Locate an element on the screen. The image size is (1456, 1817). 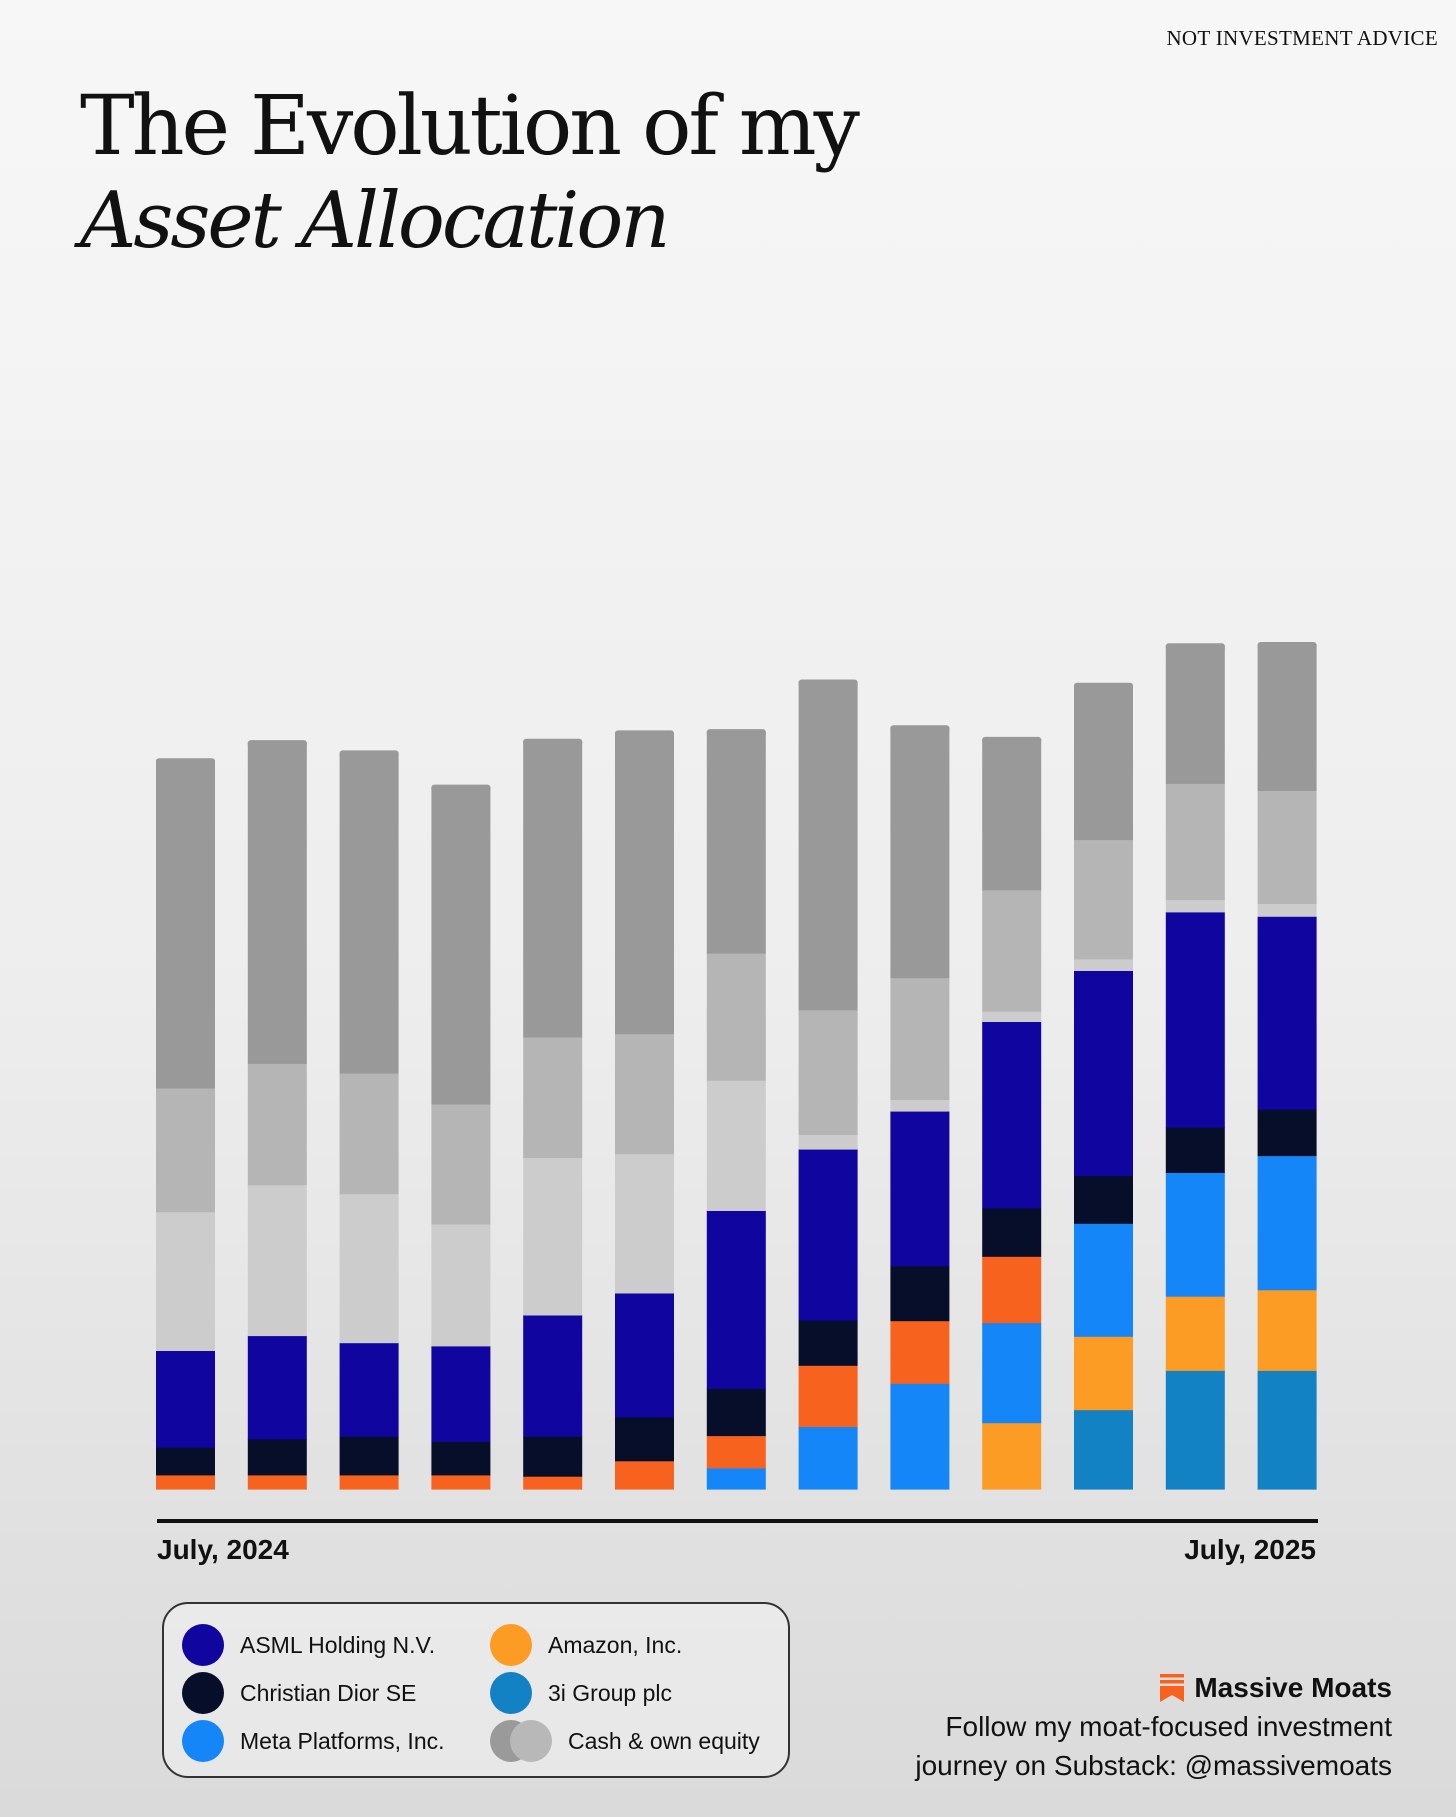
meta-swatch is located at coordinates (203, 1741).